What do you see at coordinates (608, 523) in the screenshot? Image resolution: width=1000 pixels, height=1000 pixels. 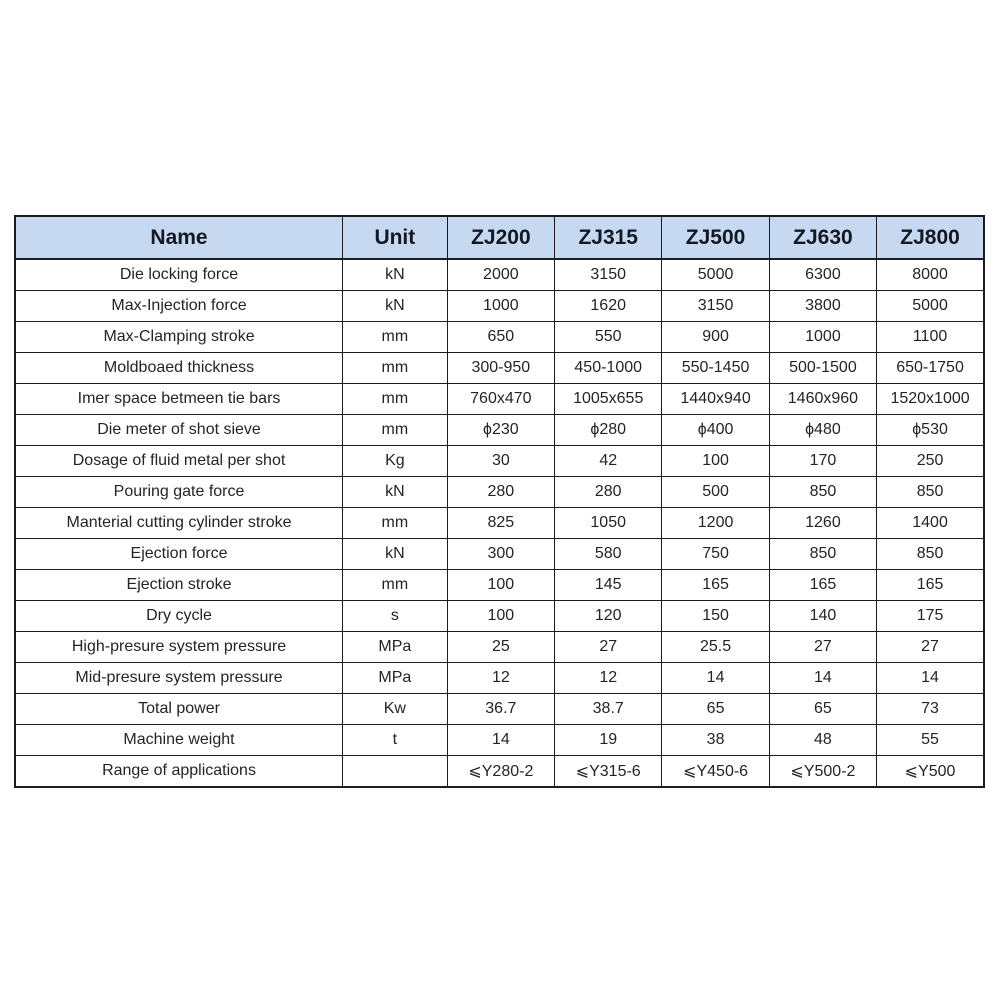 I see `value-cell: 1050` at bounding box center [608, 523].